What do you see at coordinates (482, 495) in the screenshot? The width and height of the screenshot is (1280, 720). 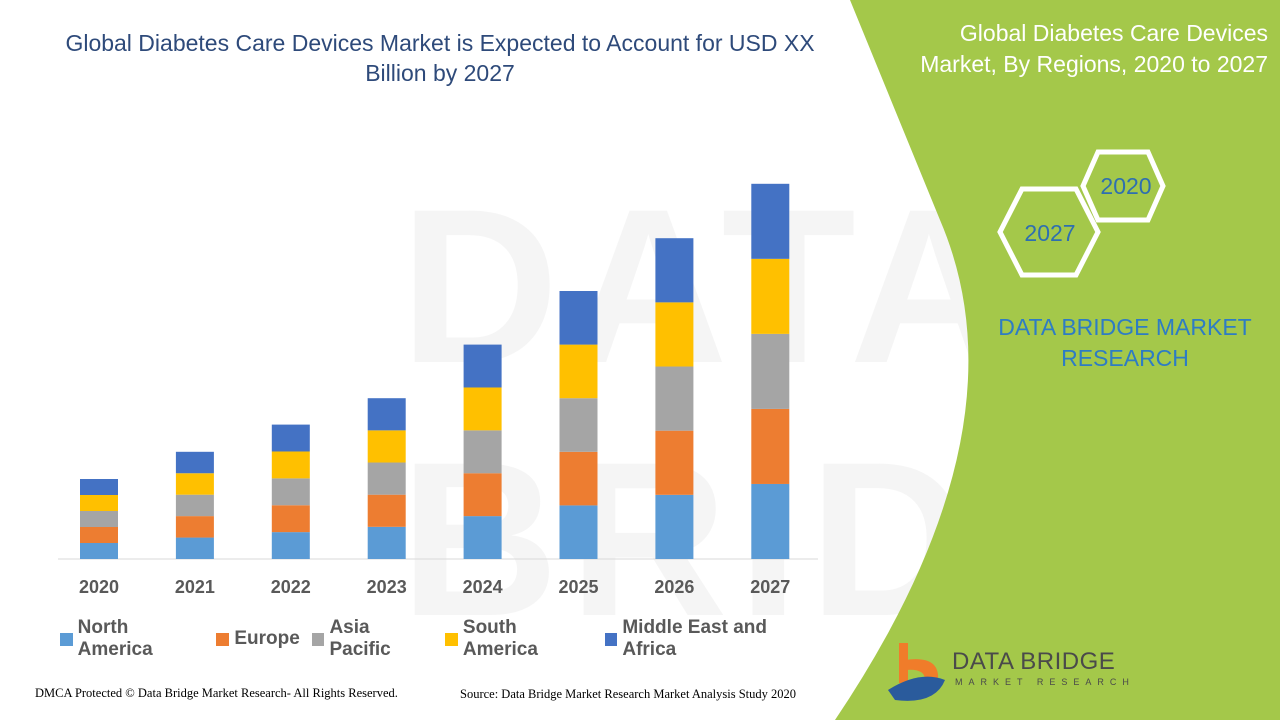 I see `bar-2024-europe` at bounding box center [482, 495].